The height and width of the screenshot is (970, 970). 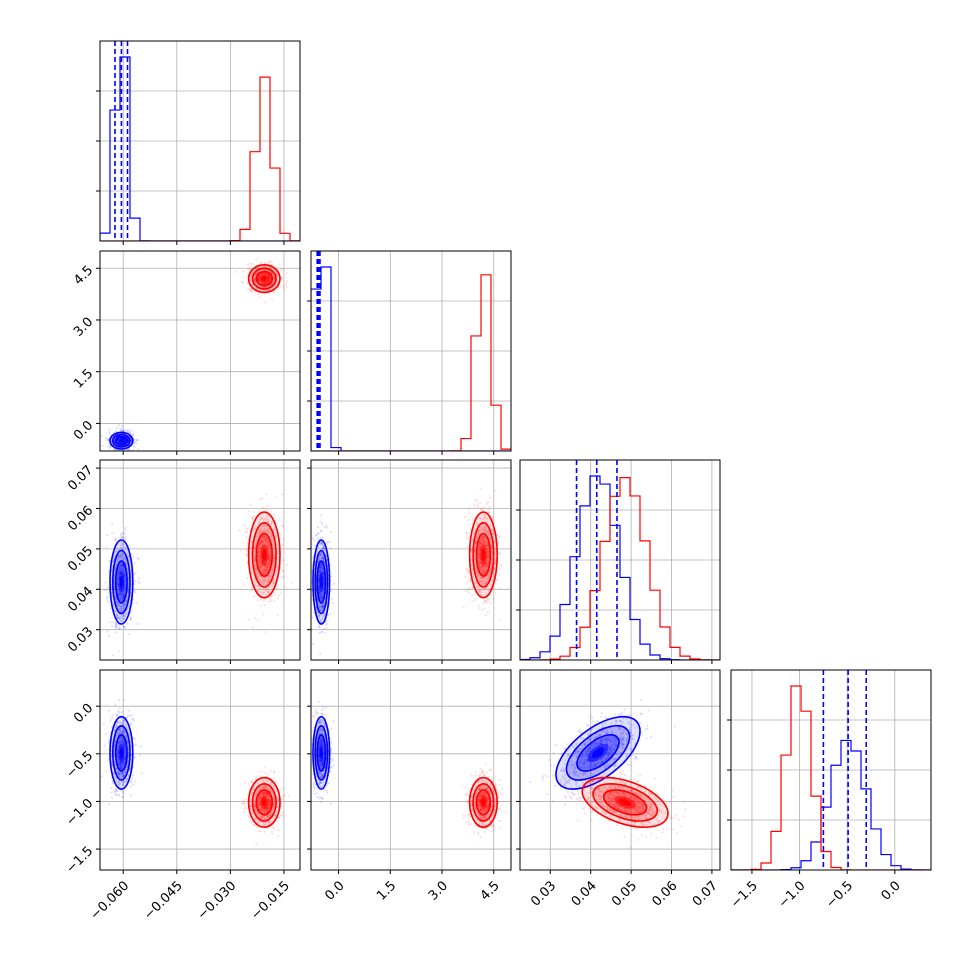 What do you see at coordinates (80, 478) in the screenshot?
I see `y-tick-label: 0.07` at bounding box center [80, 478].